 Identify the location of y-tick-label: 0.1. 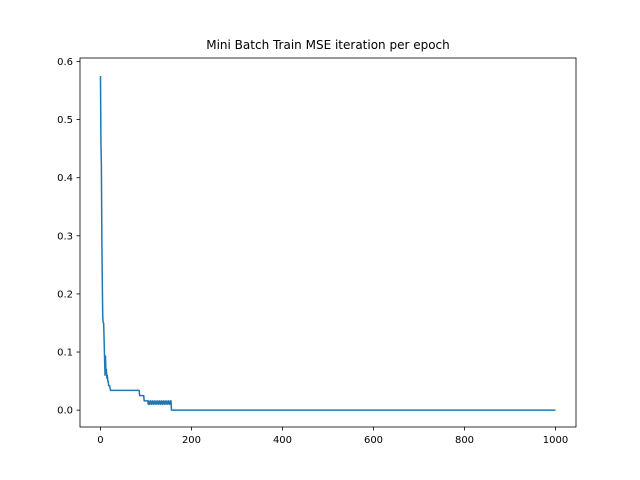
(65, 353).